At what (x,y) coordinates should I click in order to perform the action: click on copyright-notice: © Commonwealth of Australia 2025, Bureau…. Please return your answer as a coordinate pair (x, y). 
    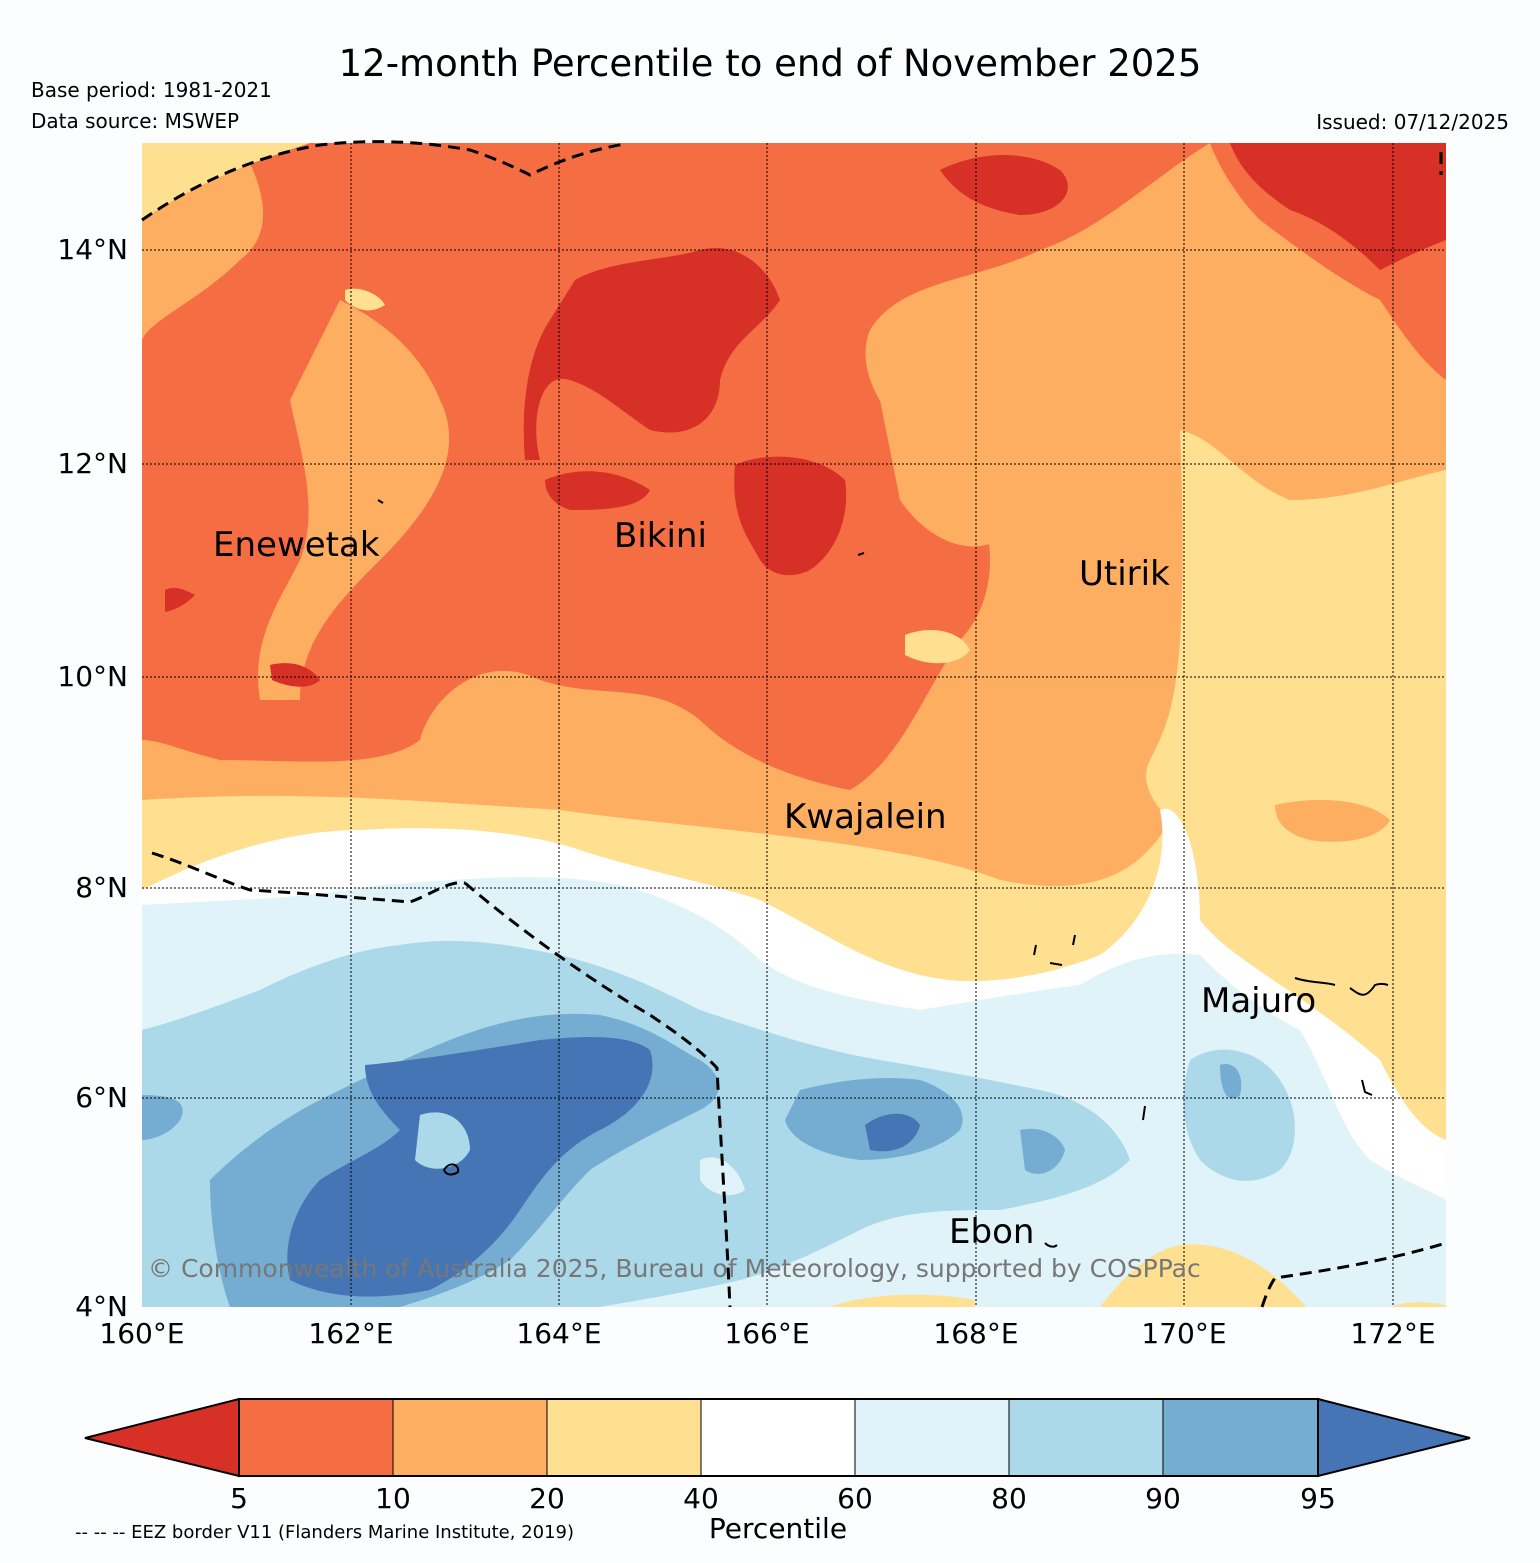
    Looking at the image, I should click on (674, 1268).